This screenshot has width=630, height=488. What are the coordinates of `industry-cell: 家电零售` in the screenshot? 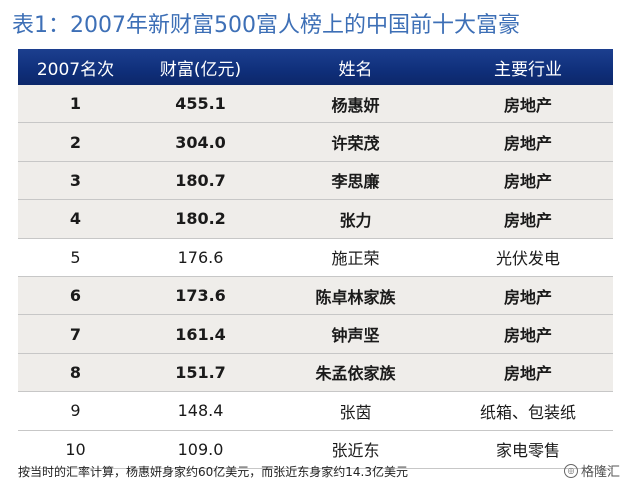 It's located at (527, 451).